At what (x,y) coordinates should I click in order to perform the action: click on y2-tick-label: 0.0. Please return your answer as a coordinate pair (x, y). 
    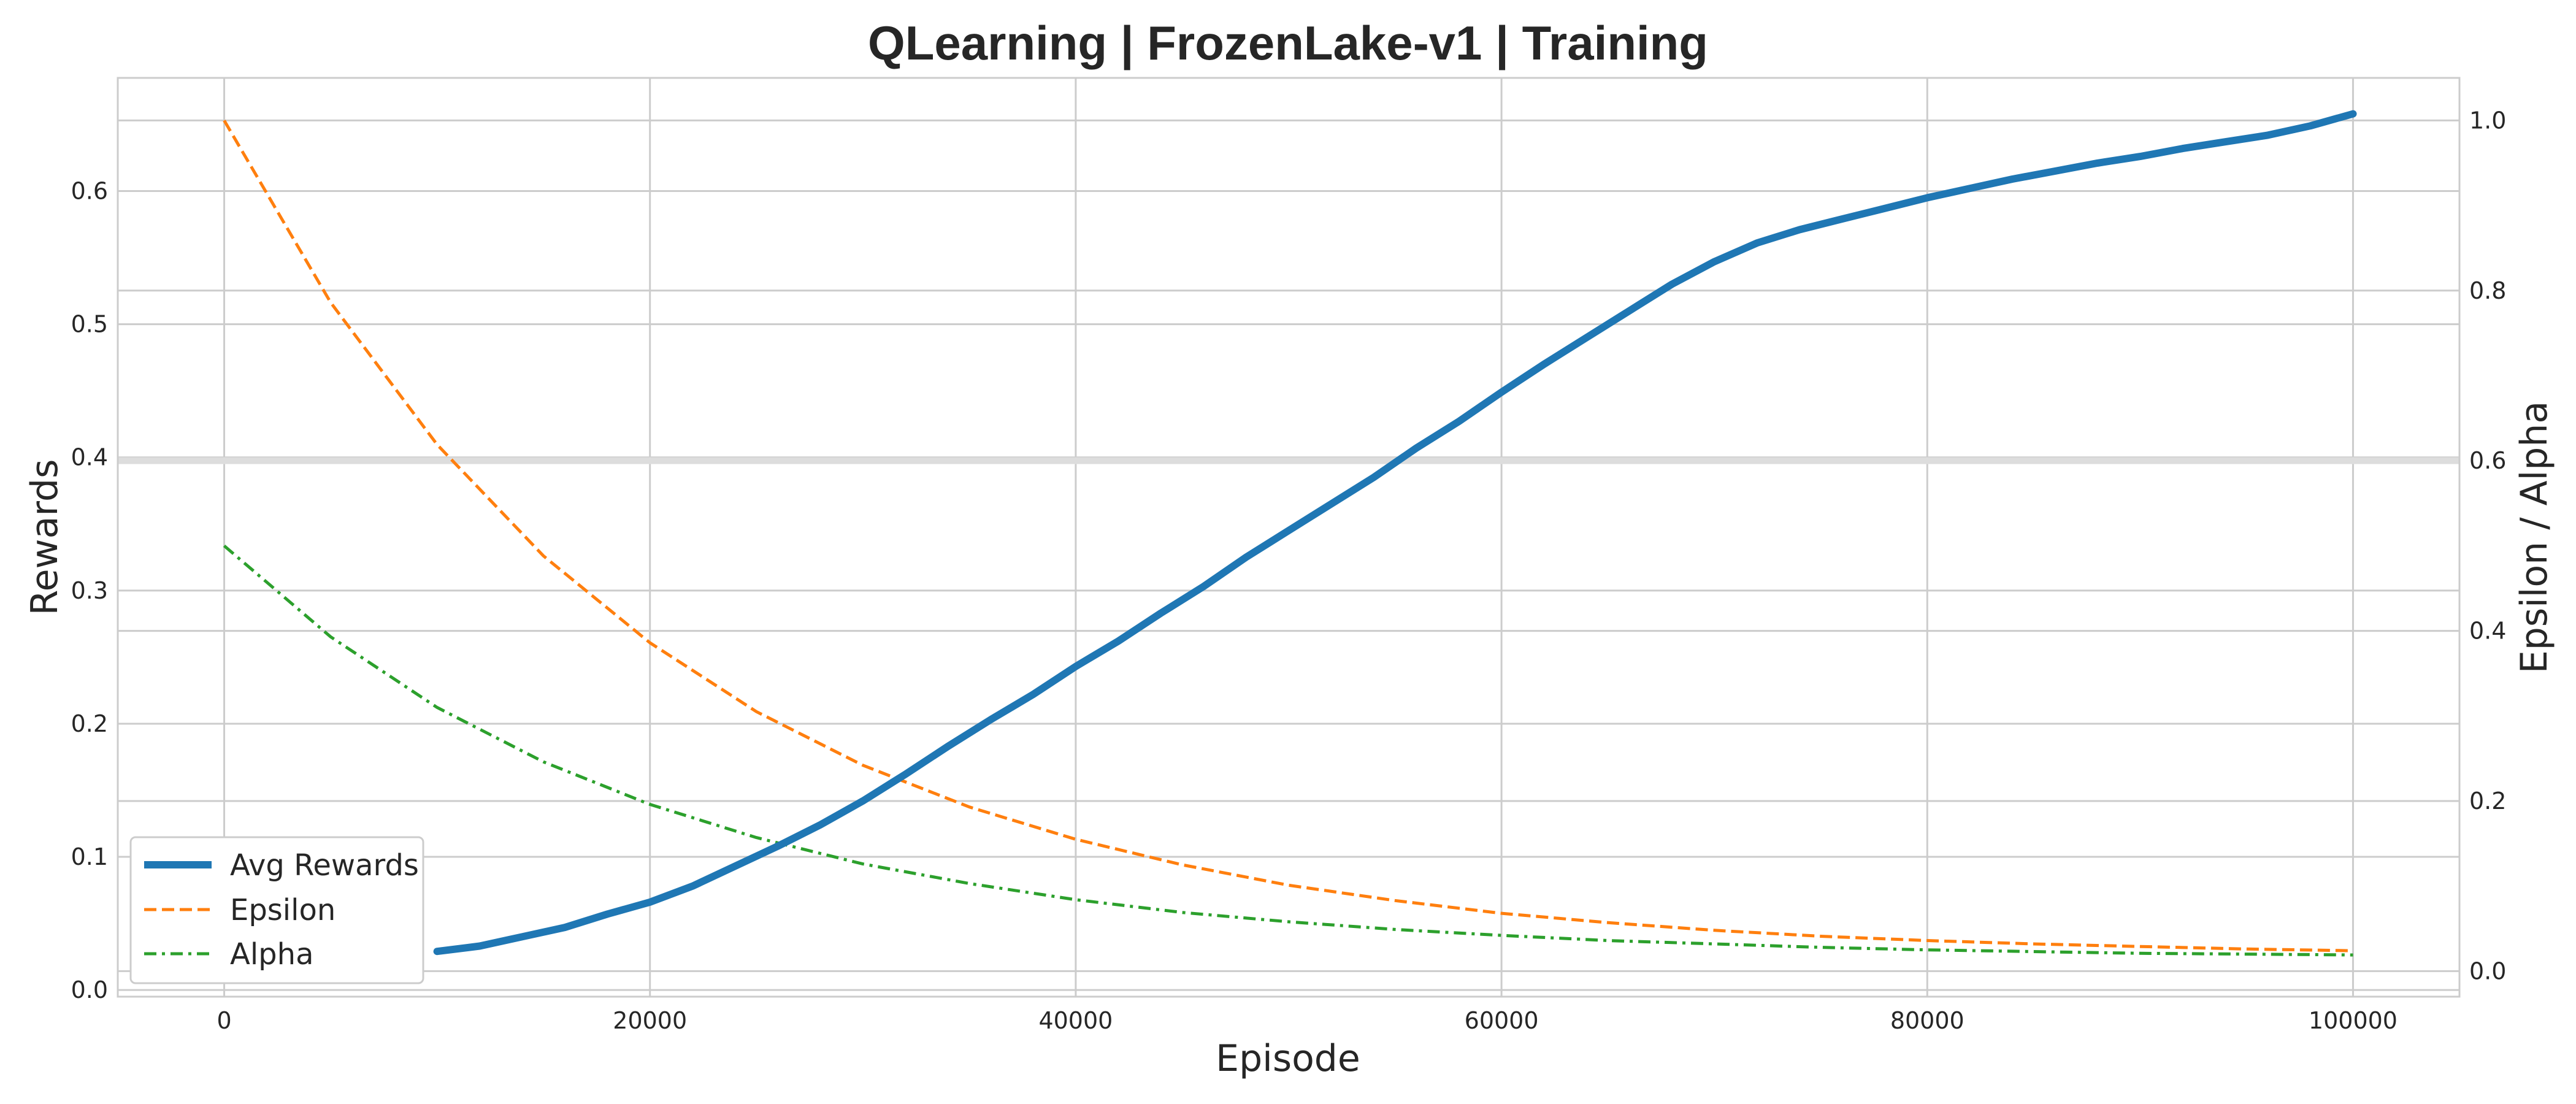
    Looking at the image, I should click on (2487, 970).